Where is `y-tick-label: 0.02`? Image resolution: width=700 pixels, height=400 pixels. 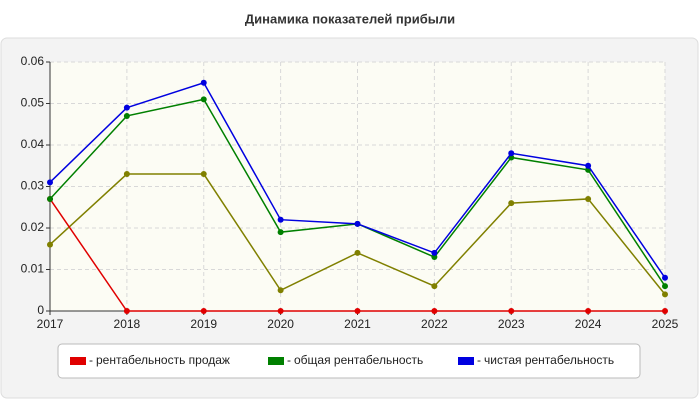 y-tick-label: 0.02 is located at coordinates (33, 227).